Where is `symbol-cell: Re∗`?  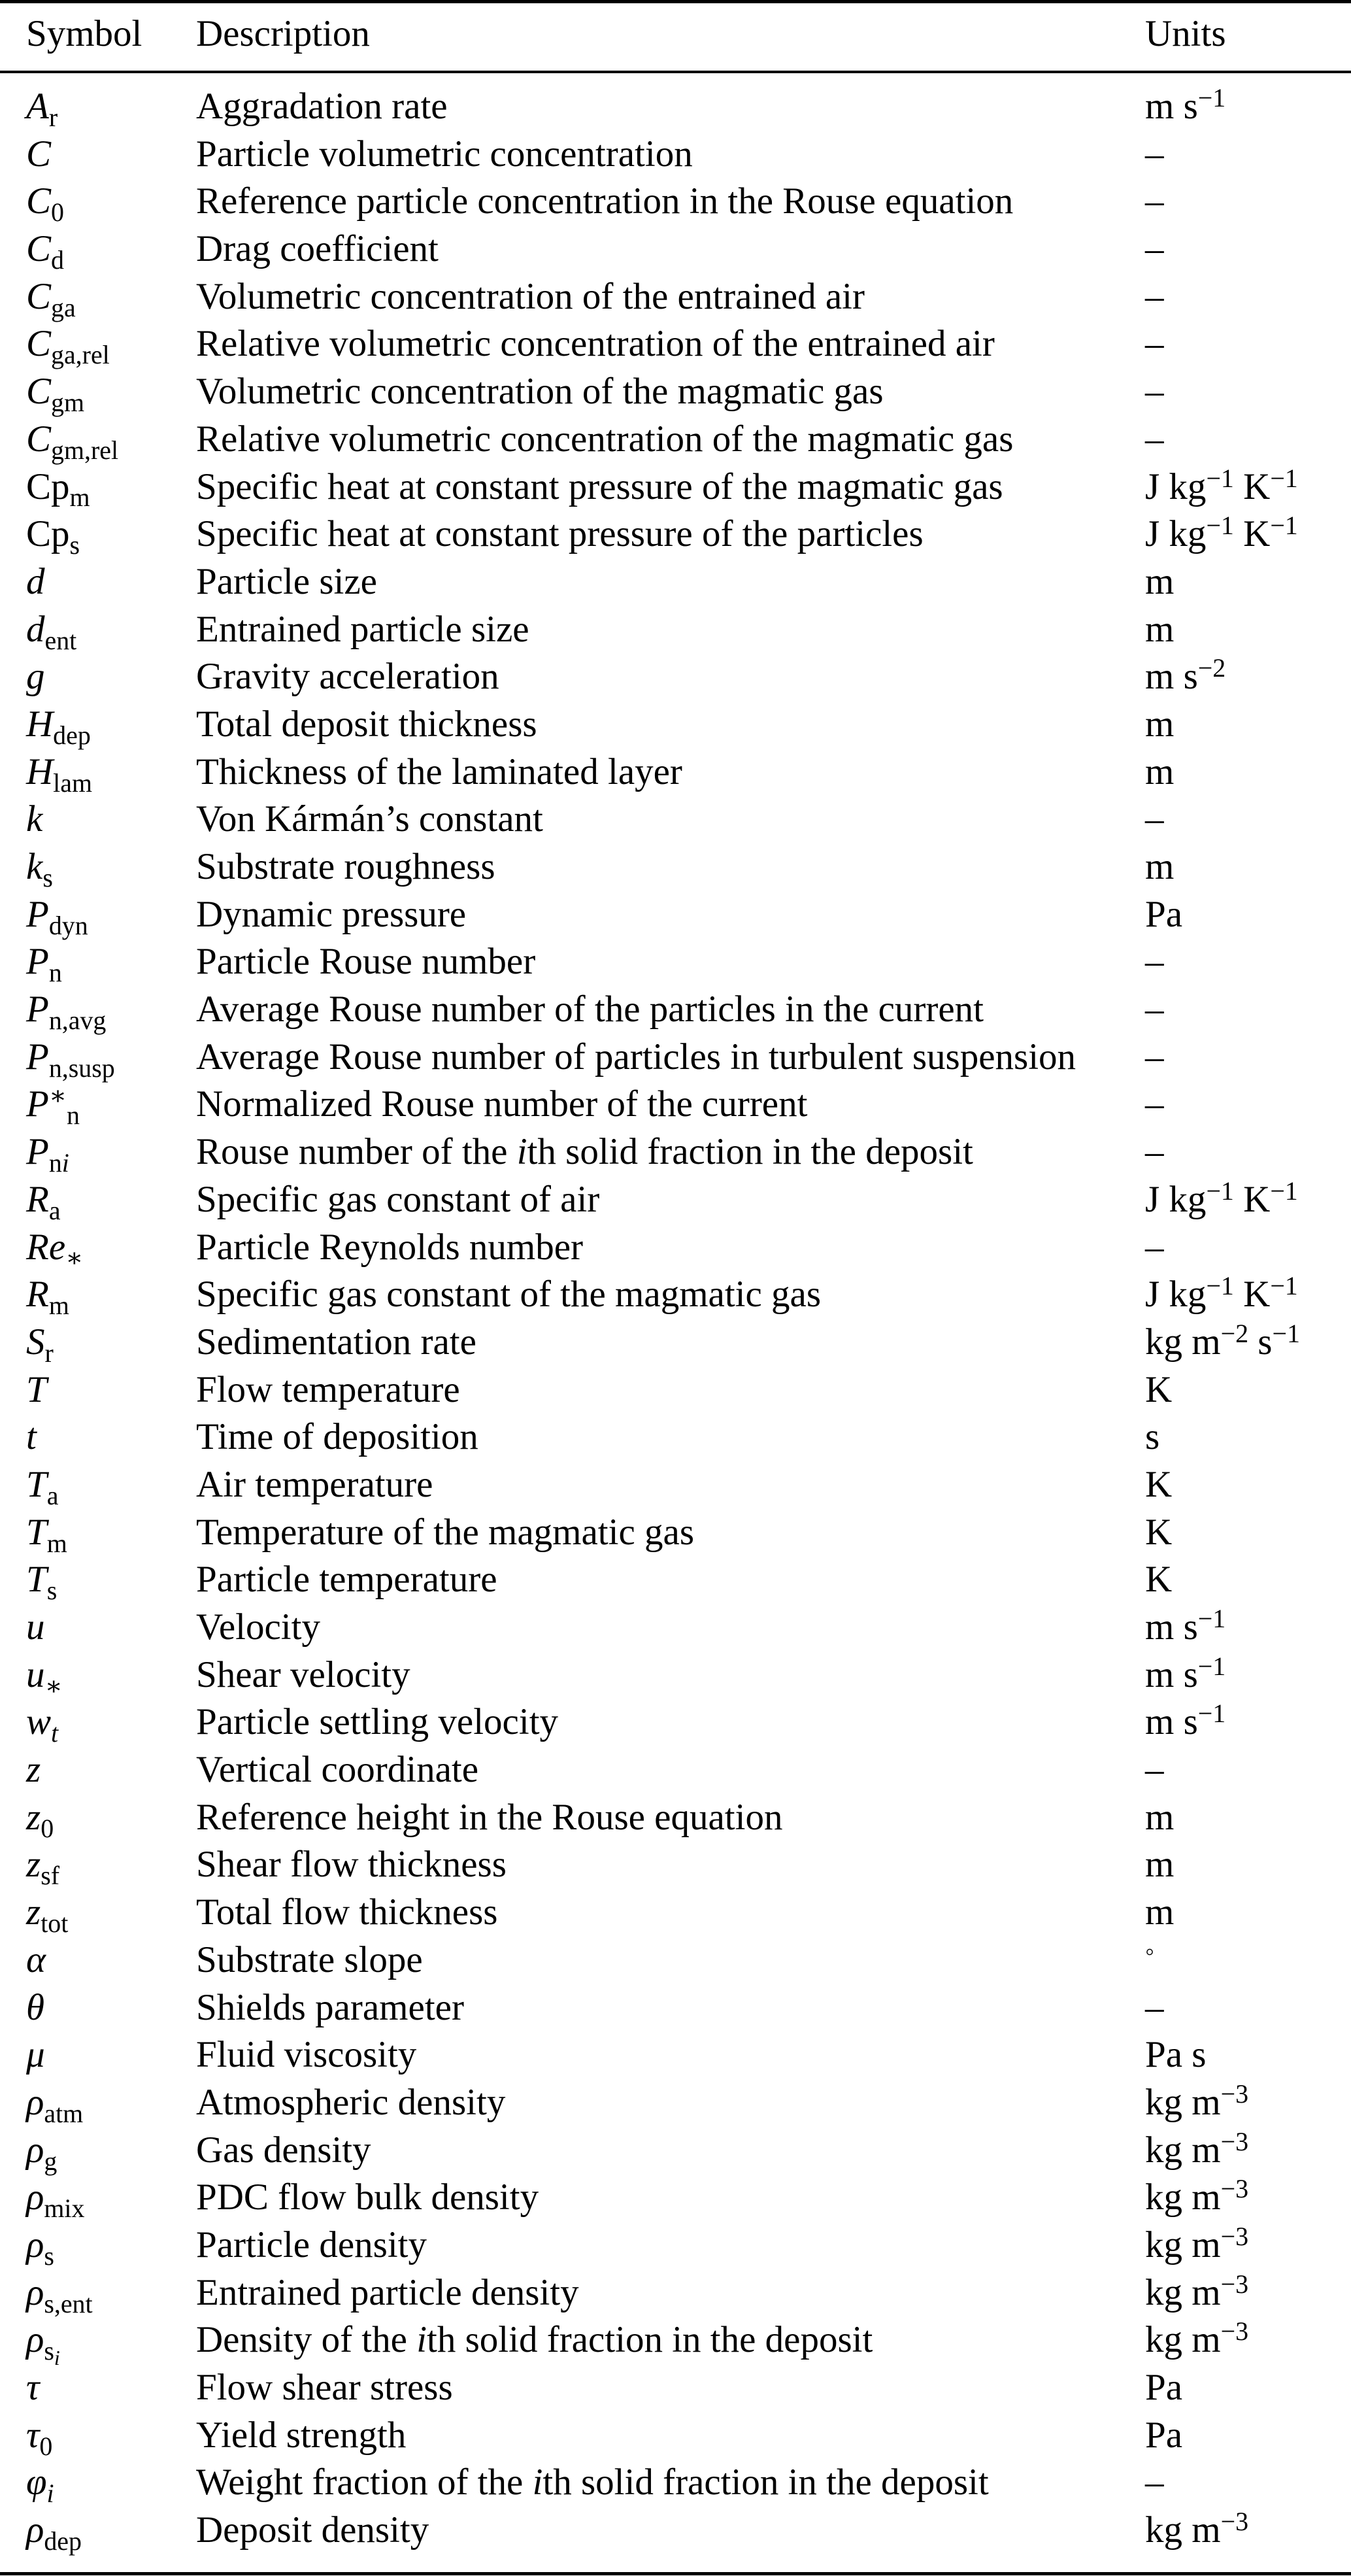
symbol-cell: Re∗ is located at coordinates (55, 1249).